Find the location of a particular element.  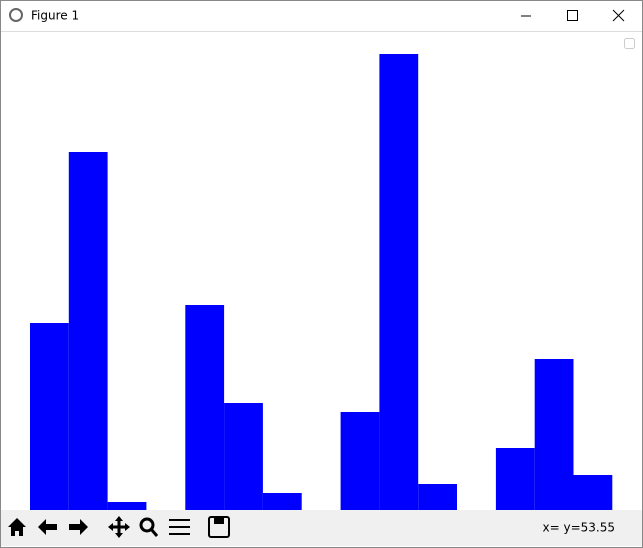

app-icon is located at coordinates (16, 15).